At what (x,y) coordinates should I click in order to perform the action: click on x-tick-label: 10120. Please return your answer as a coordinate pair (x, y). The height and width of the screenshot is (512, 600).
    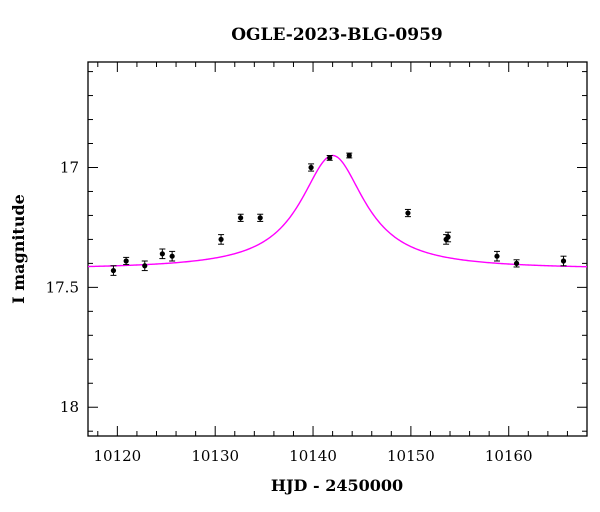
    Looking at the image, I should click on (117, 456).